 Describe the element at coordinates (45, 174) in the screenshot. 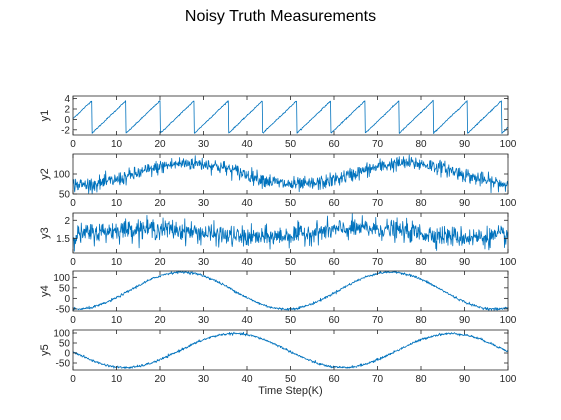

I see `y-axis-label-y2: y2` at that location.